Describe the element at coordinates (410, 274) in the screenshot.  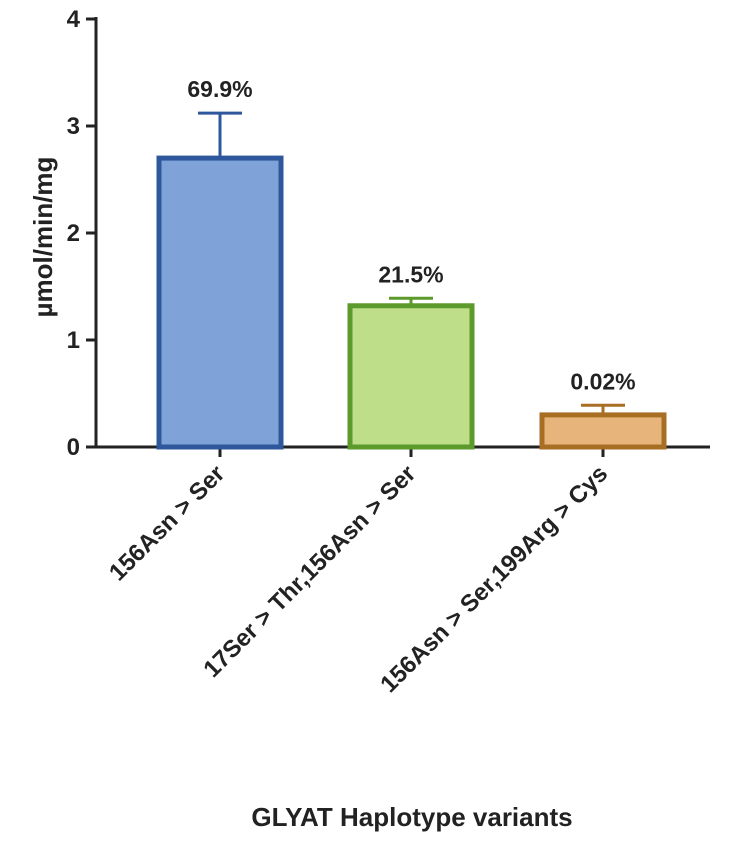
I see `data-label: 21.5%` at that location.